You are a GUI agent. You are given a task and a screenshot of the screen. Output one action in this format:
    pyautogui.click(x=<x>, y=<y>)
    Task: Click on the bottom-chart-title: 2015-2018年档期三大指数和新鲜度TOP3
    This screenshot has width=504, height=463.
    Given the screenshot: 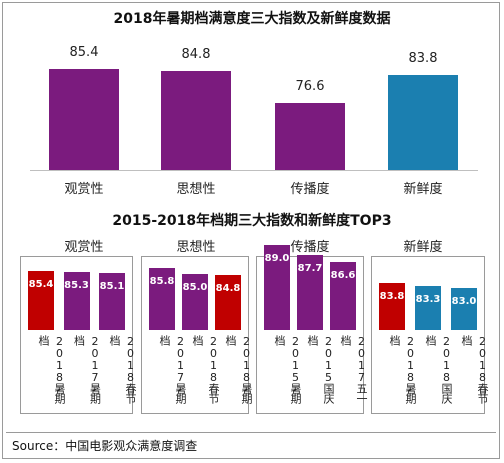 What is the action you would take?
    pyautogui.click(x=252, y=221)
    